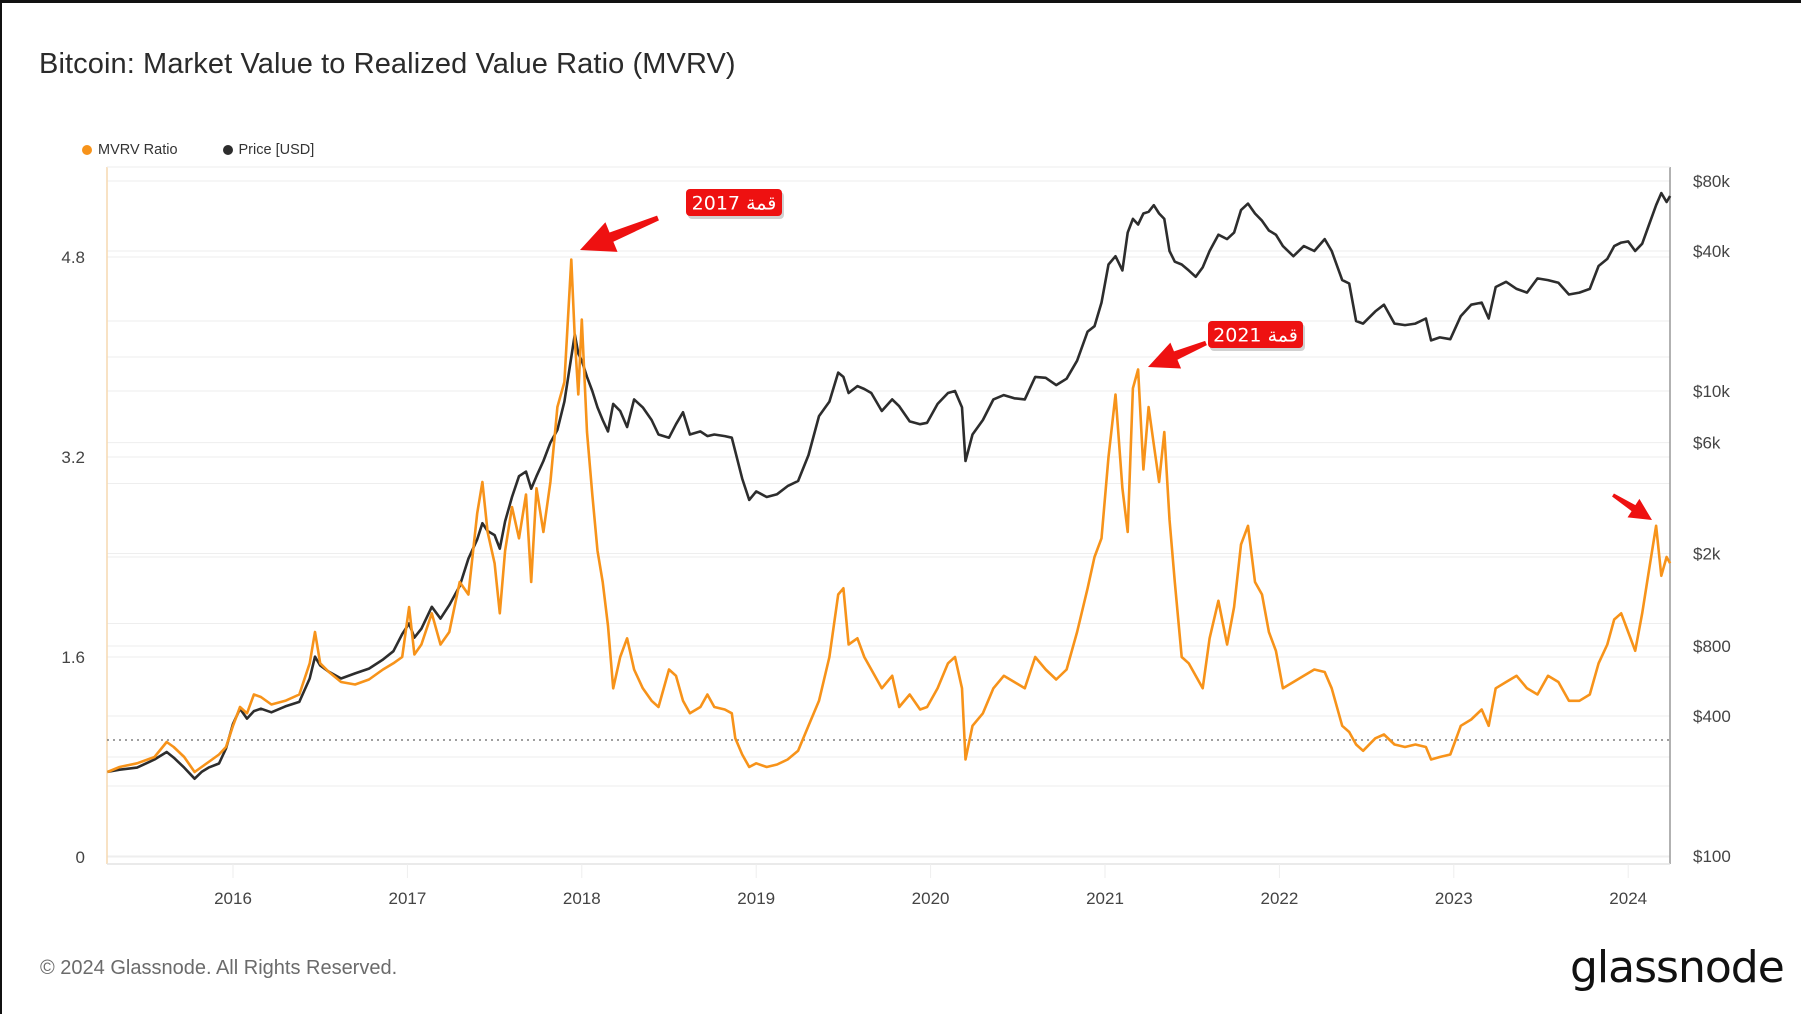 The width and height of the screenshot is (1801, 1014). Describe the element at coordinates (233, 898) in the screenshot. I see `x-tick-label: 2016` at that location.